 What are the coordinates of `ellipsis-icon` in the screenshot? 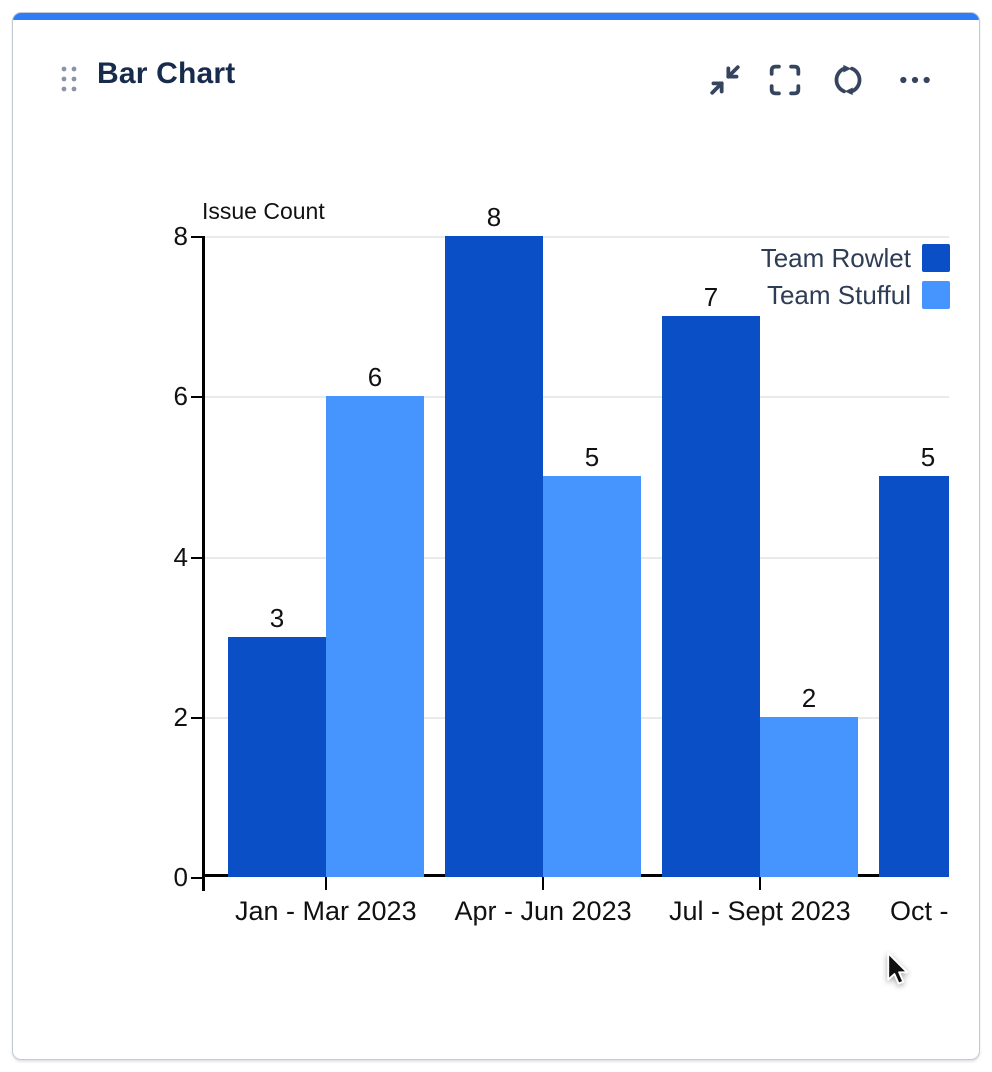 It's located at (915, 80).